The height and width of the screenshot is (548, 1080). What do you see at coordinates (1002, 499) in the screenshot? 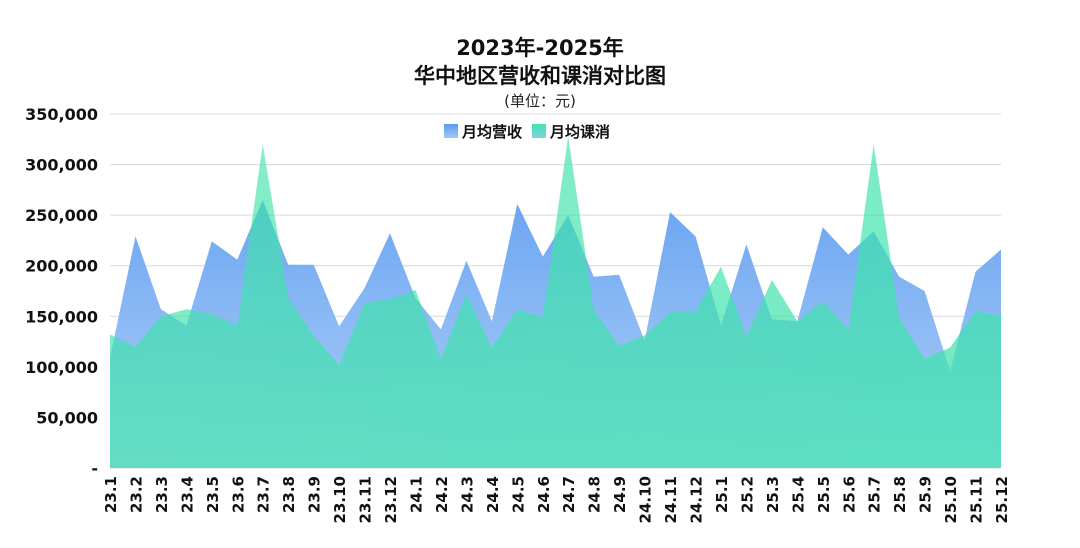
I see `x-tick-label: 25.12` at bounding box center [1002, 499].